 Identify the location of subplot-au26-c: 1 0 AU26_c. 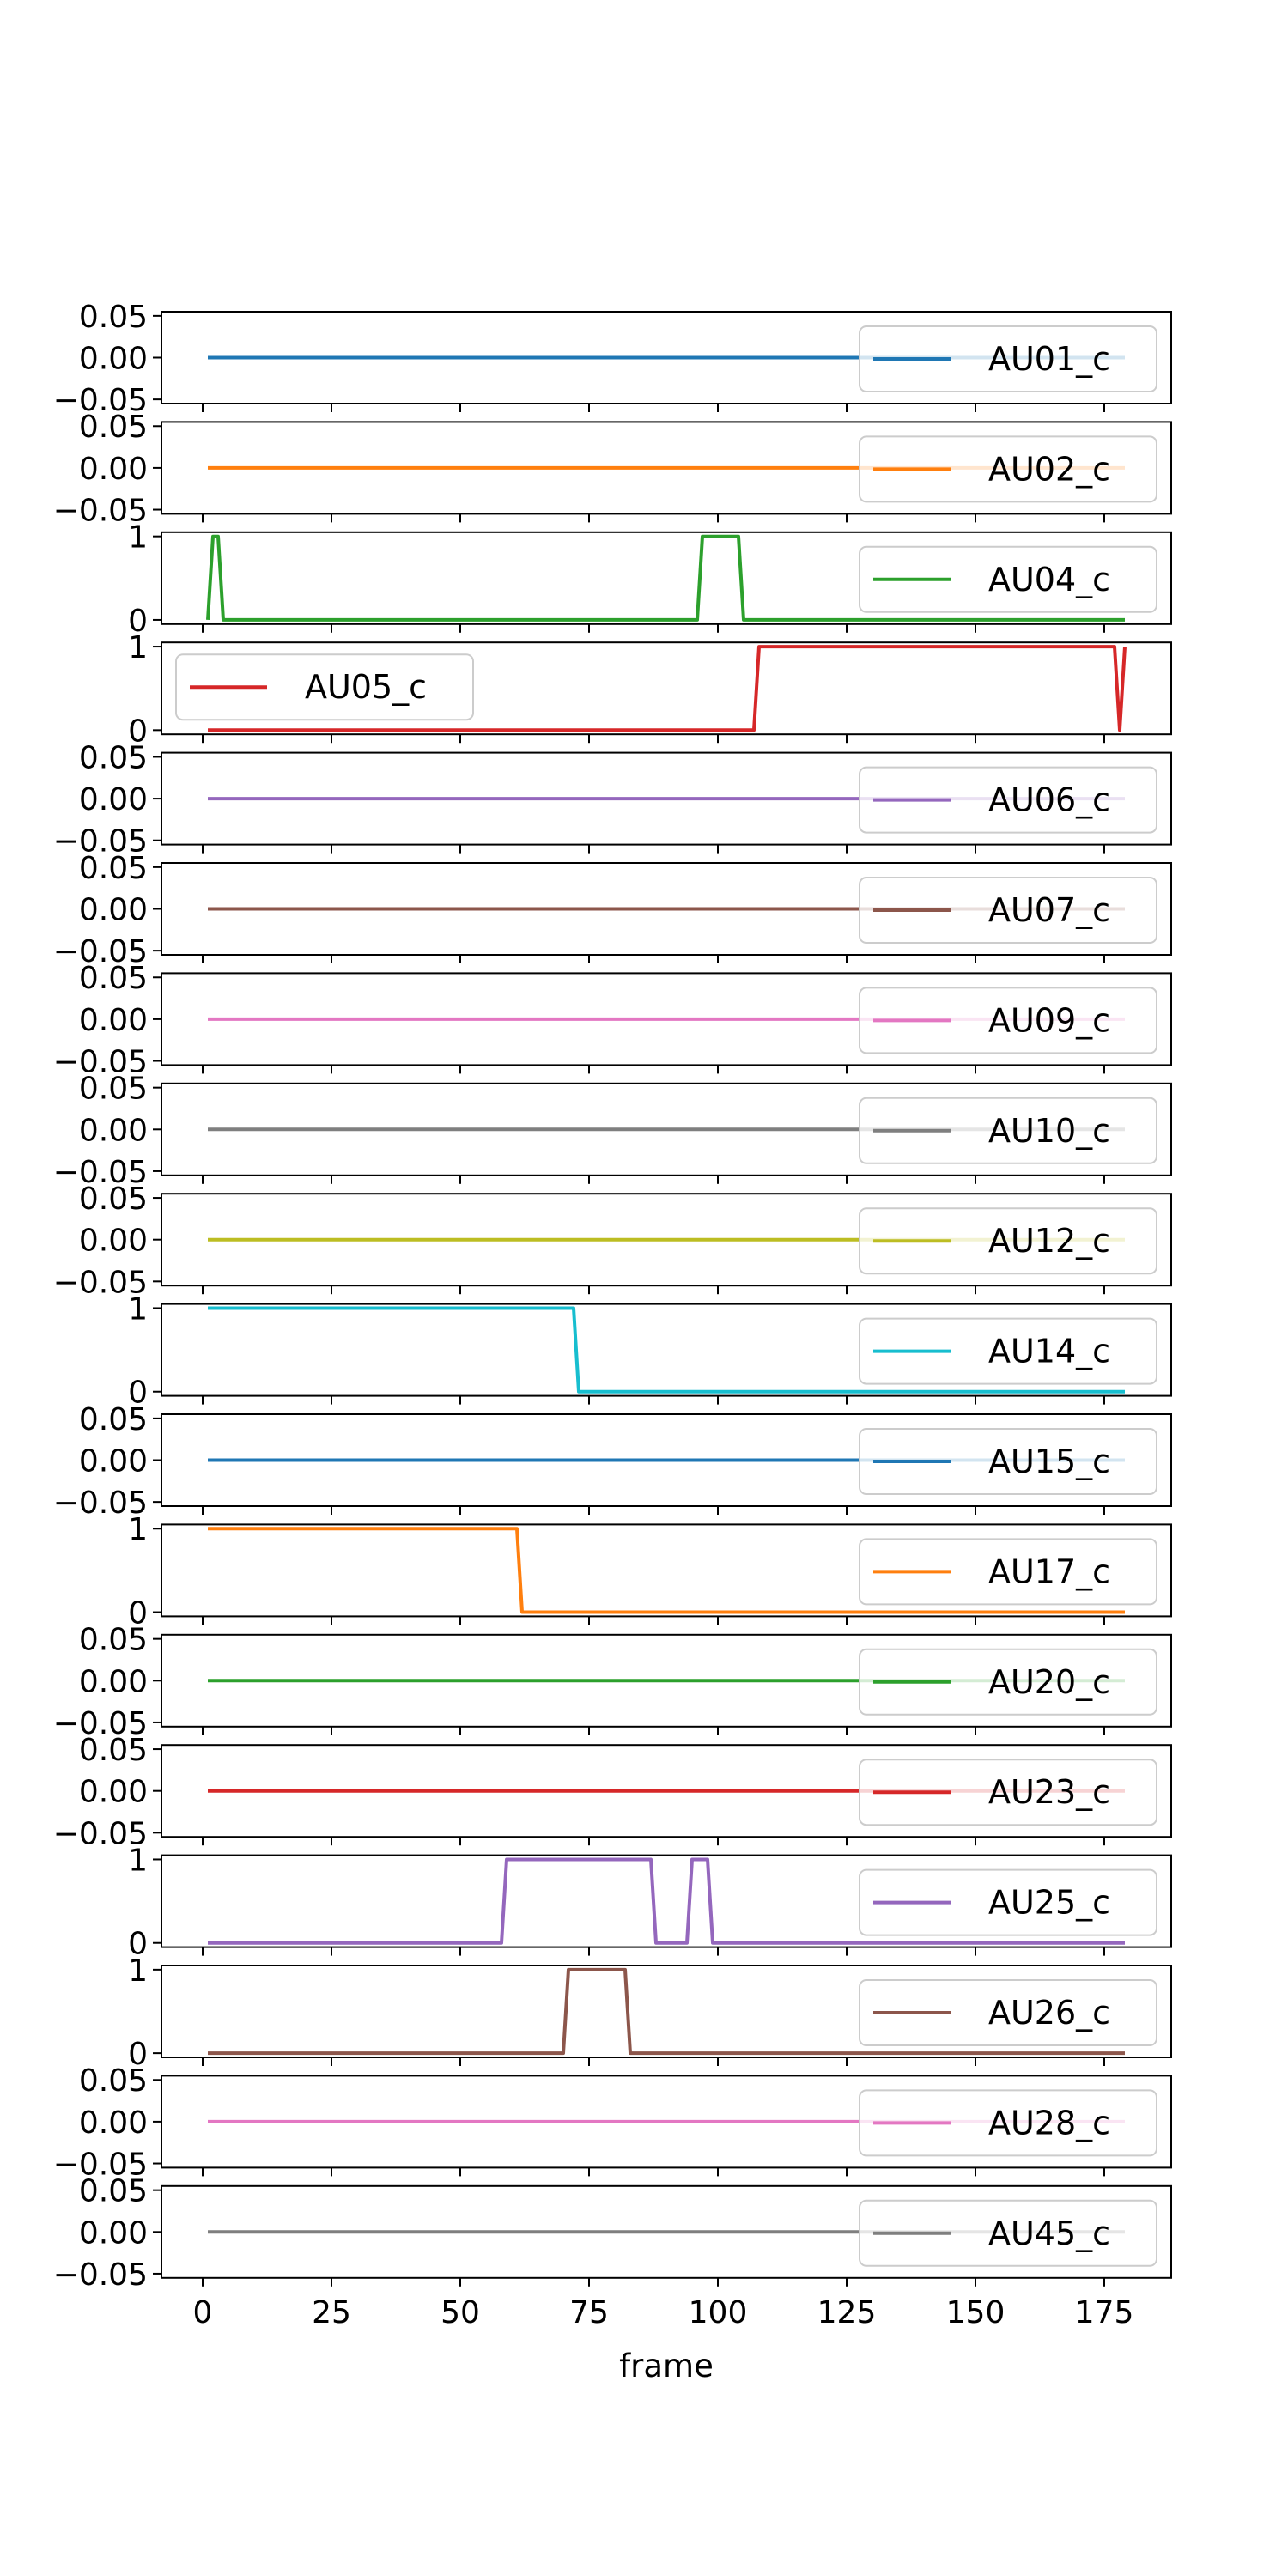
(650, 2012).